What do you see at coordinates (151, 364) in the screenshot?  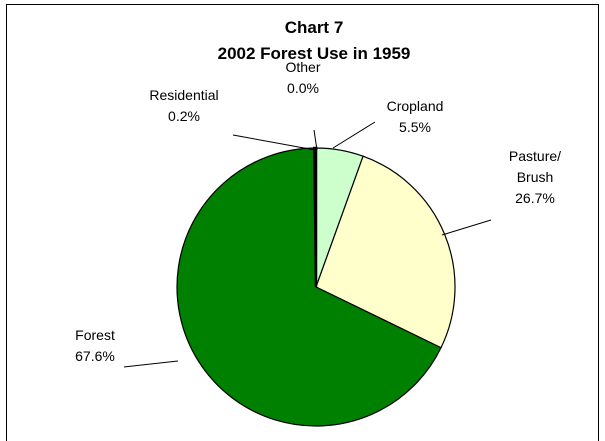 I see `leader-line-forest` at bounding box center [151, 364].